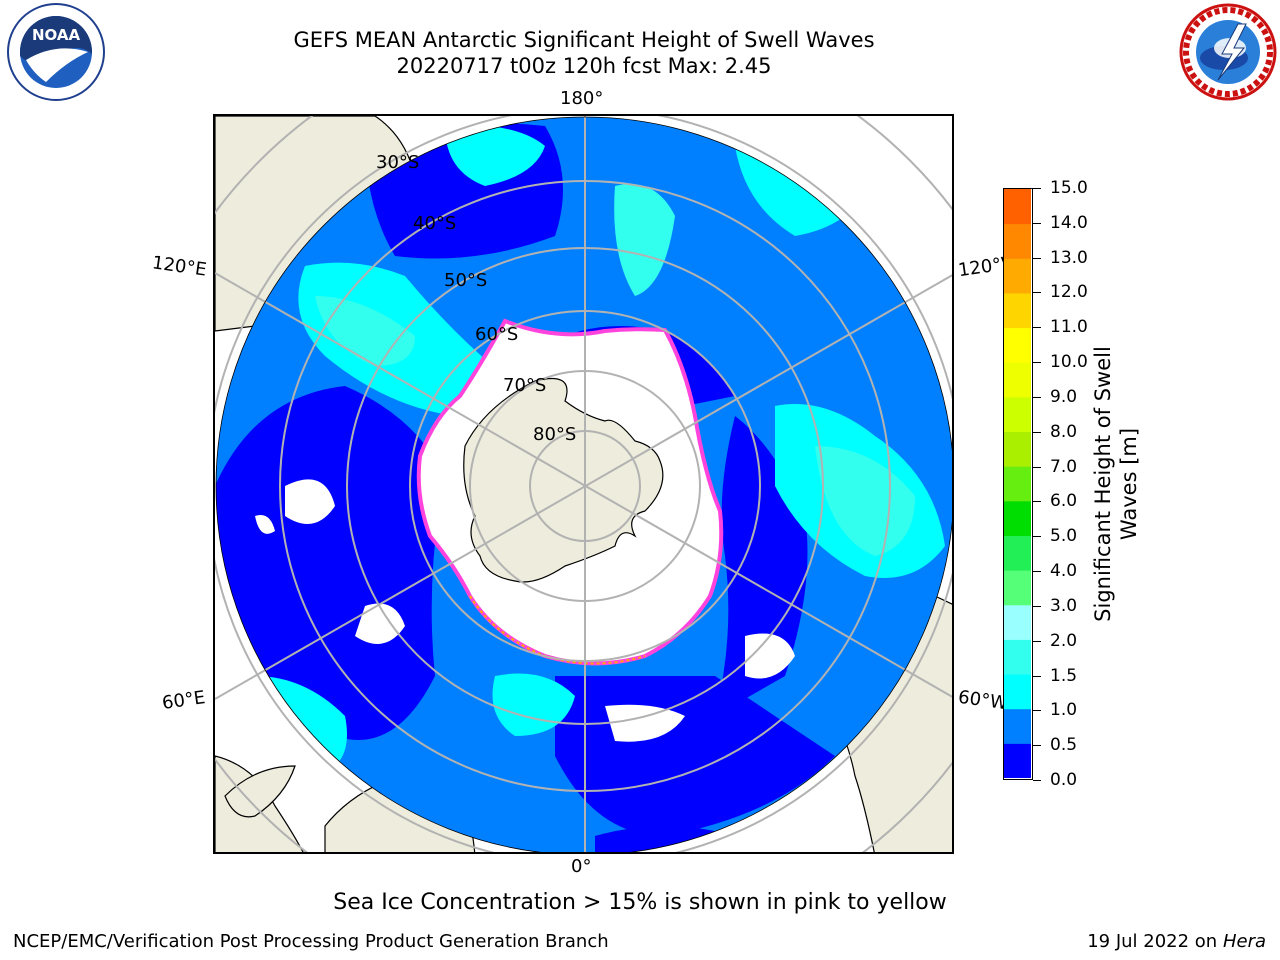 The image size is (1280, 960). What do you see at coordinates (1244, 941) in the screenshot?
I see `machine-name: Hera` at bounding box center [1244, 941].